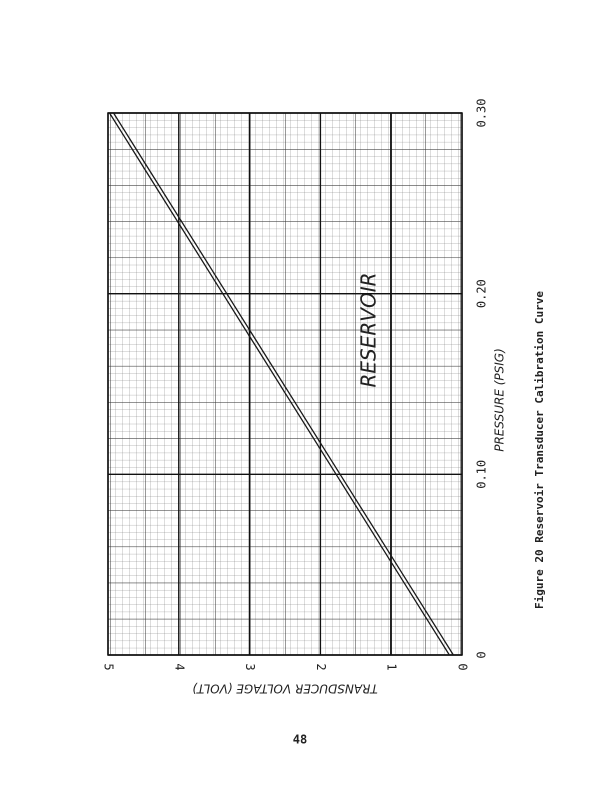  What do you see at coordinates (179, 666) in the screenshot?
I see `y-tick-label: 4` at bounding box center [179, 666].